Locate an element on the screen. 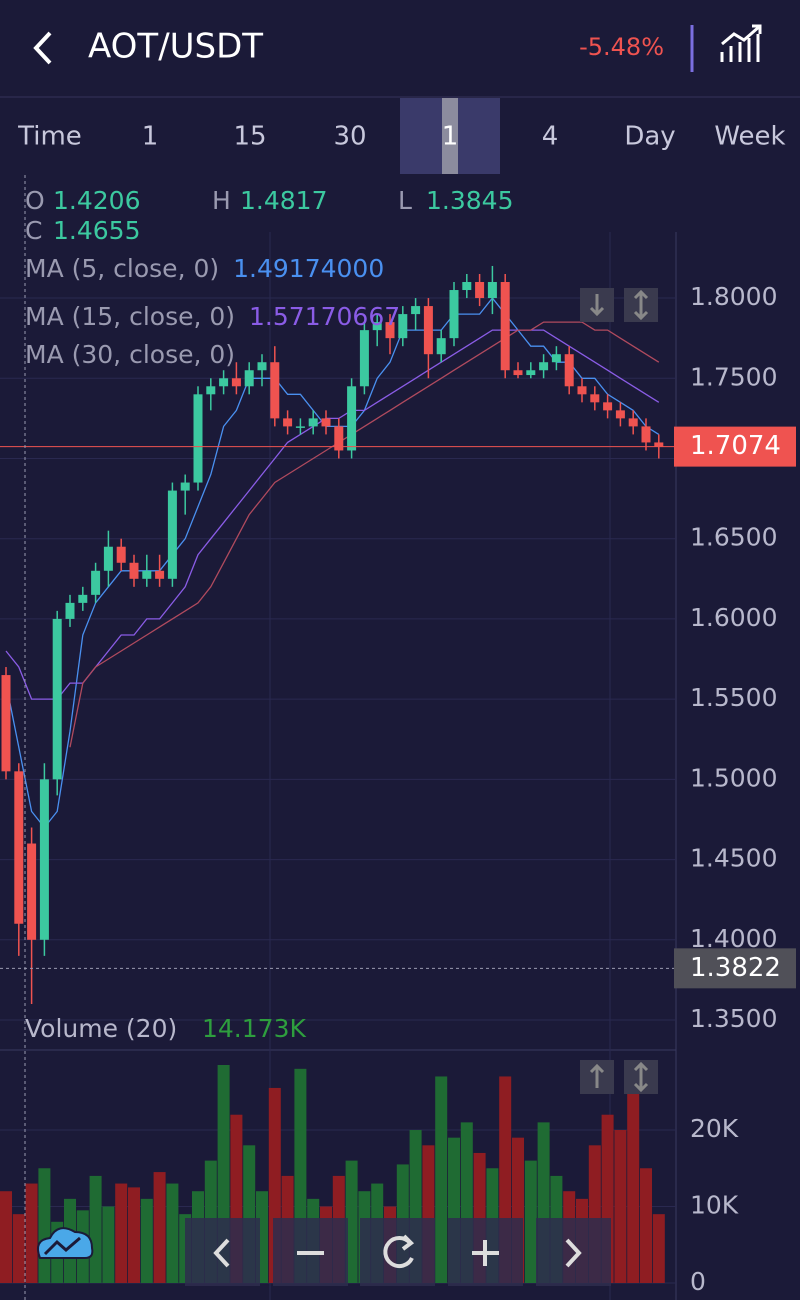  y-tick-label: 1.7500 is located at coordinates (733, 376).